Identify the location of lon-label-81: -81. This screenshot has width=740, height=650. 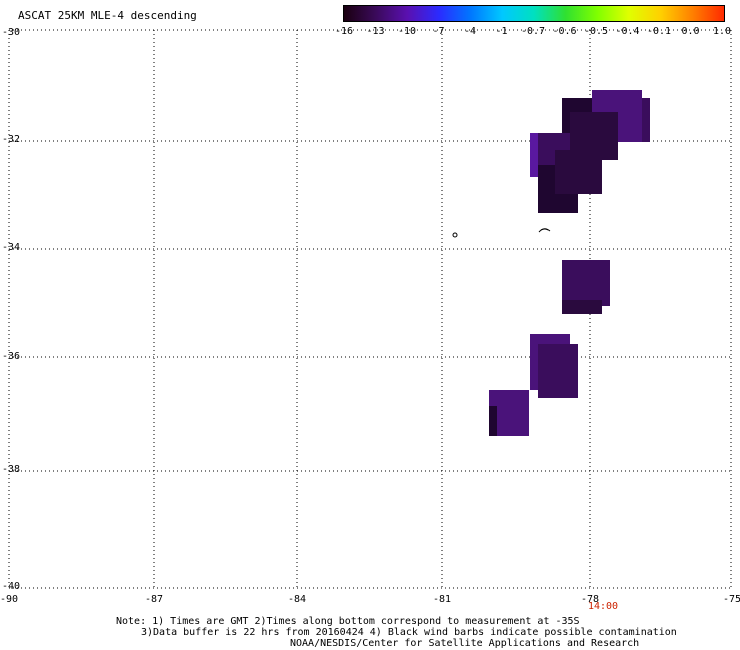
(442, 599).